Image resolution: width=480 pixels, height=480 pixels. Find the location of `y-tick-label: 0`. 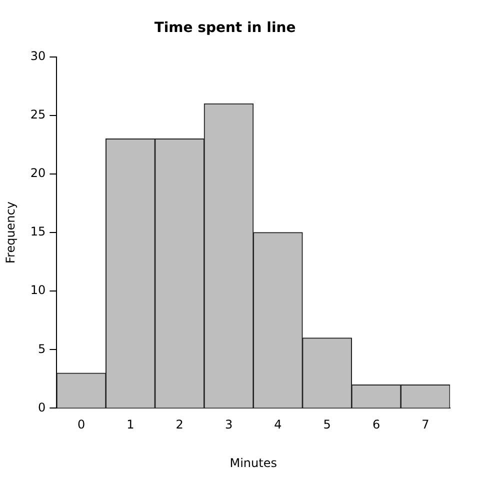

y-tick-label: 0 is located at coordinates (42, 407).